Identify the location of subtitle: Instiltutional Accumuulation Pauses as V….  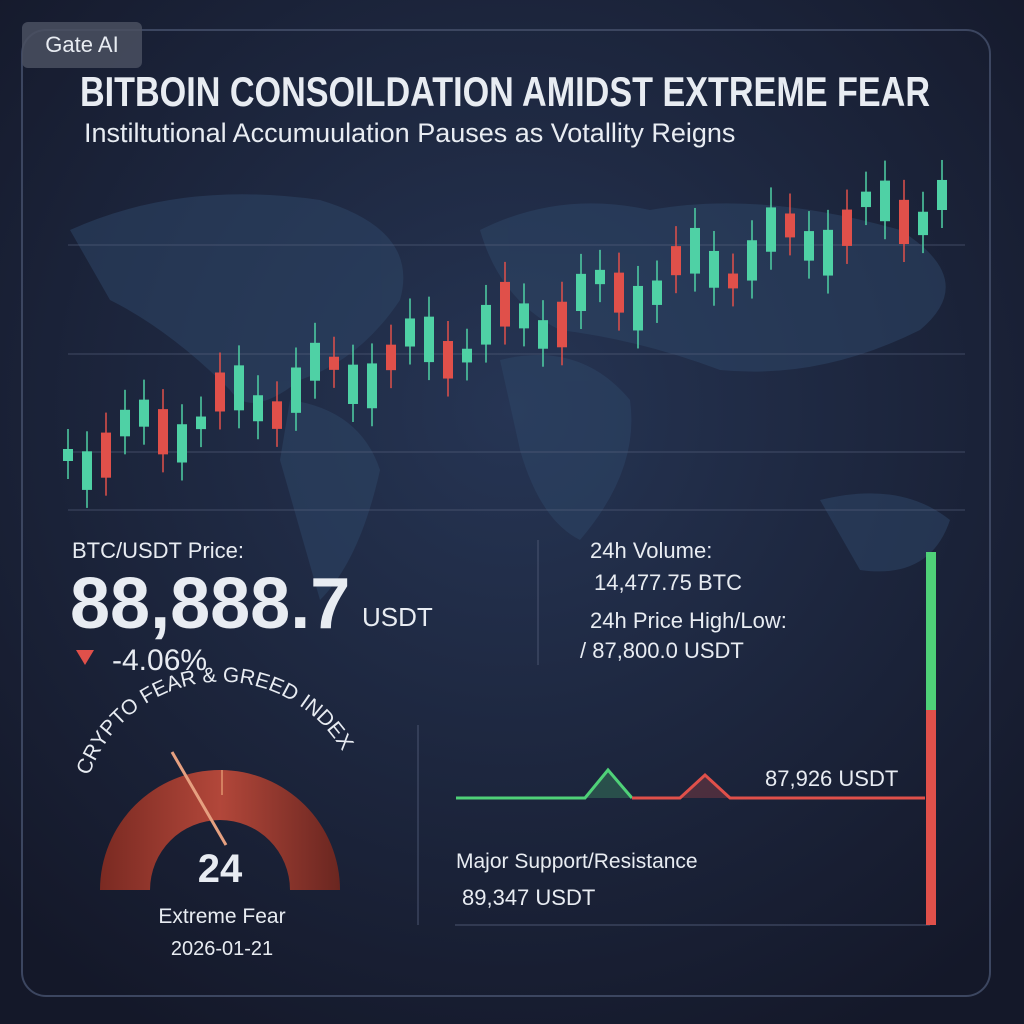
(409, 133).